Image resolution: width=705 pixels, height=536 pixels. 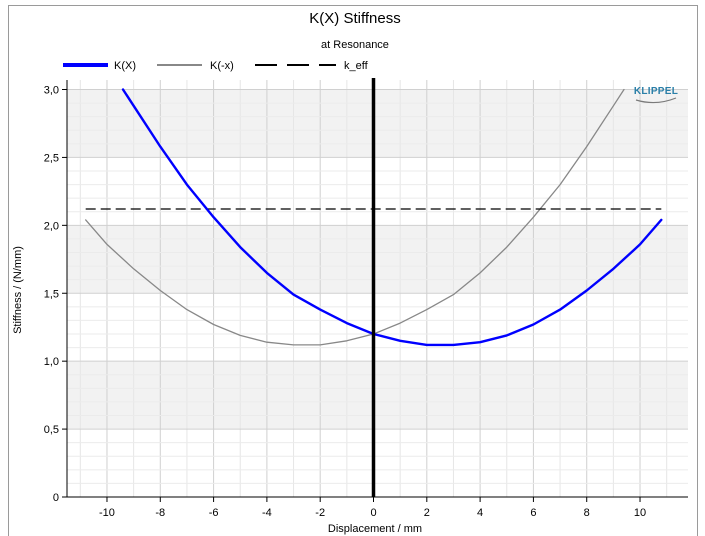 I want to click on x-tick-label: -10, so click(x=107, y=513).